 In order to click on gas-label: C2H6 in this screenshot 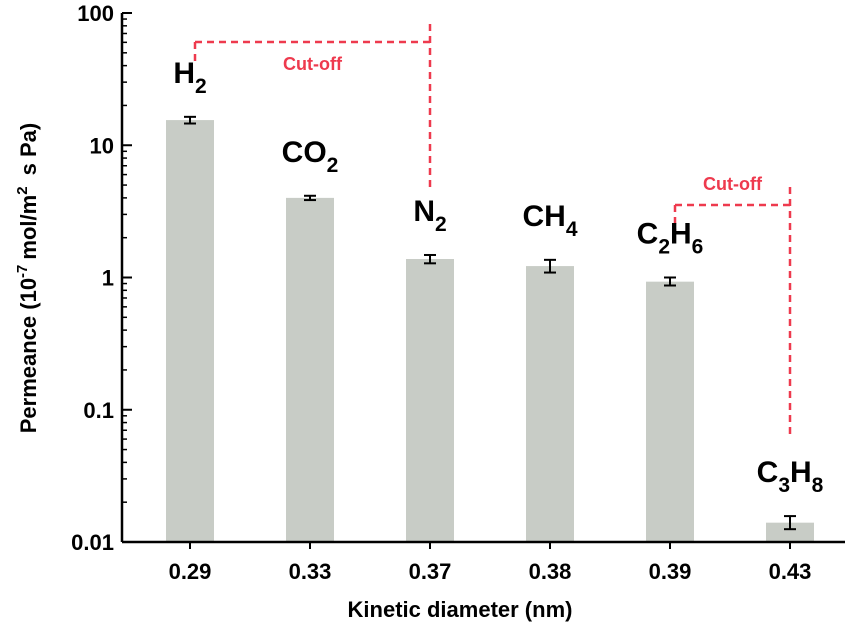, I will do `click(670, 238)`.